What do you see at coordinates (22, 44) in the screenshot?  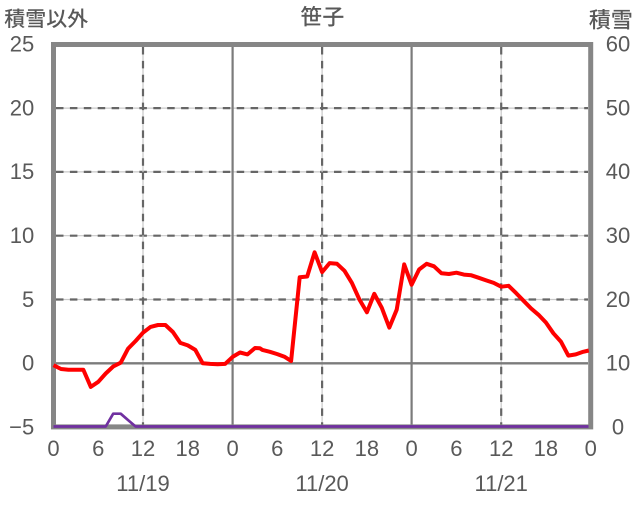 I see `svg-text: 25` at bounding box center [22, 44].